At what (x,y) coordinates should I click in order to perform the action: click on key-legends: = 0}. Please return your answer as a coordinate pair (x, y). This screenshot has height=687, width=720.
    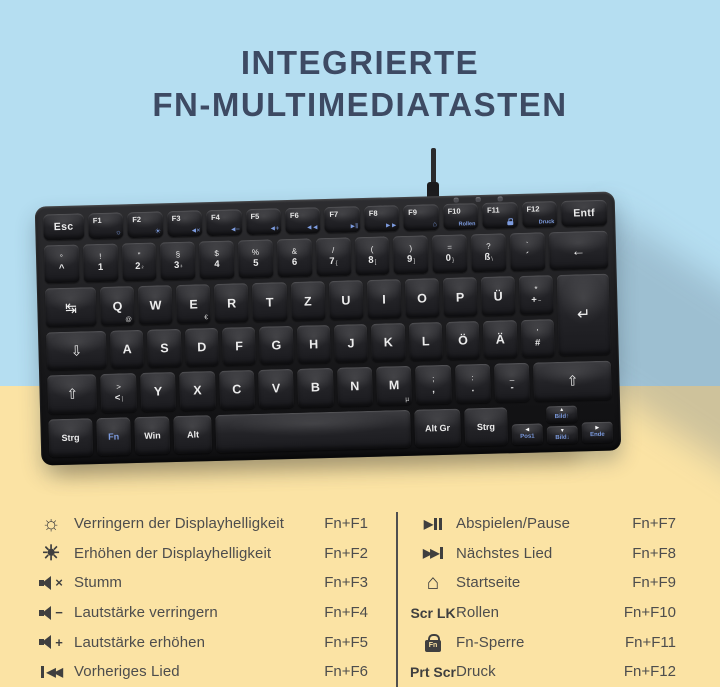
    Looking at the image, I should click on (450, 253).